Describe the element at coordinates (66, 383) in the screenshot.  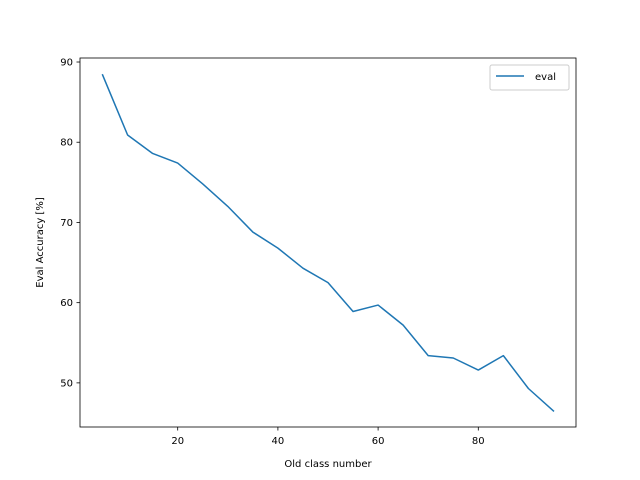
I see `y-tick-label-50: 50` at that location.